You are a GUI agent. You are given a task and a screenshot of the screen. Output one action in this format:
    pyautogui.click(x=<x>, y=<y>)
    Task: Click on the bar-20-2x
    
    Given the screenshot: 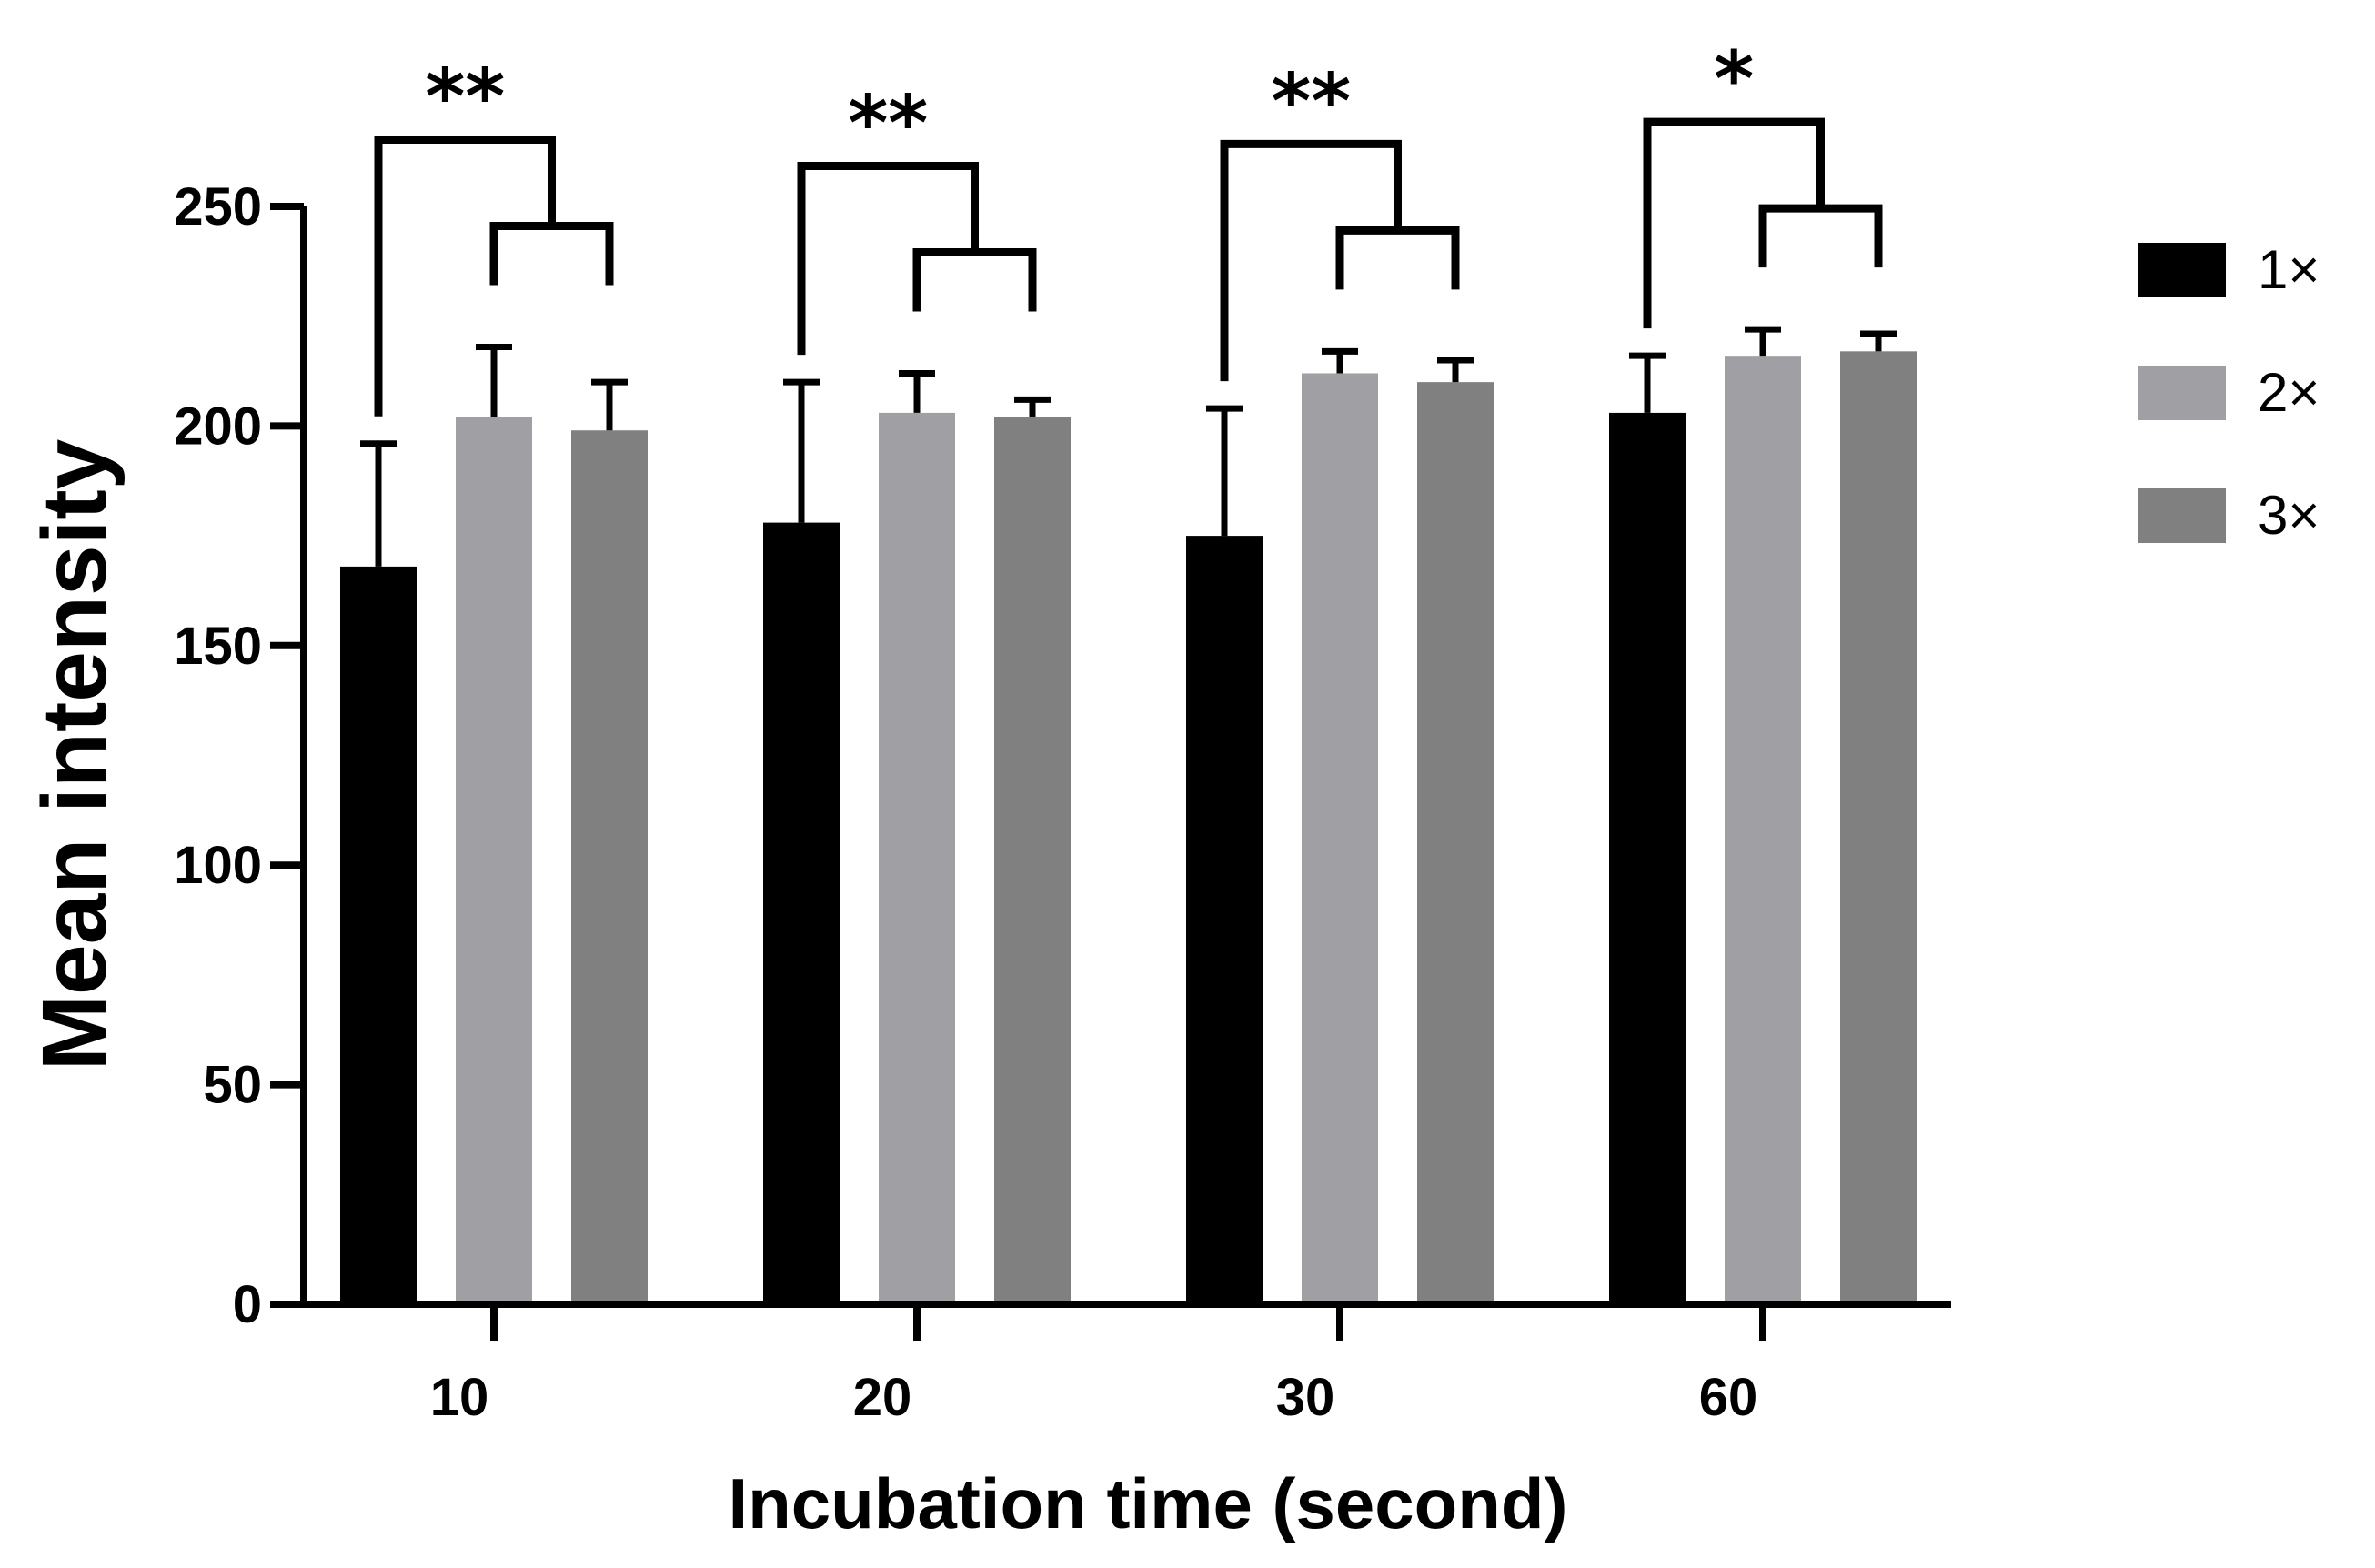 What is the action you would take?
    pyautogui.click(x=917, y=858)
    